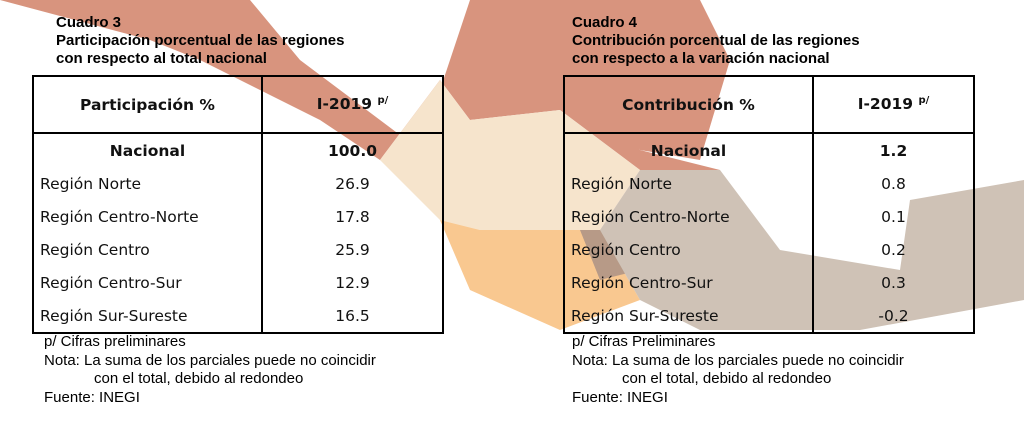  What do you see at coordinates (893, 183) in the screenshot?
I see `value-cell: 0.8` at bounding box center [893, 183].